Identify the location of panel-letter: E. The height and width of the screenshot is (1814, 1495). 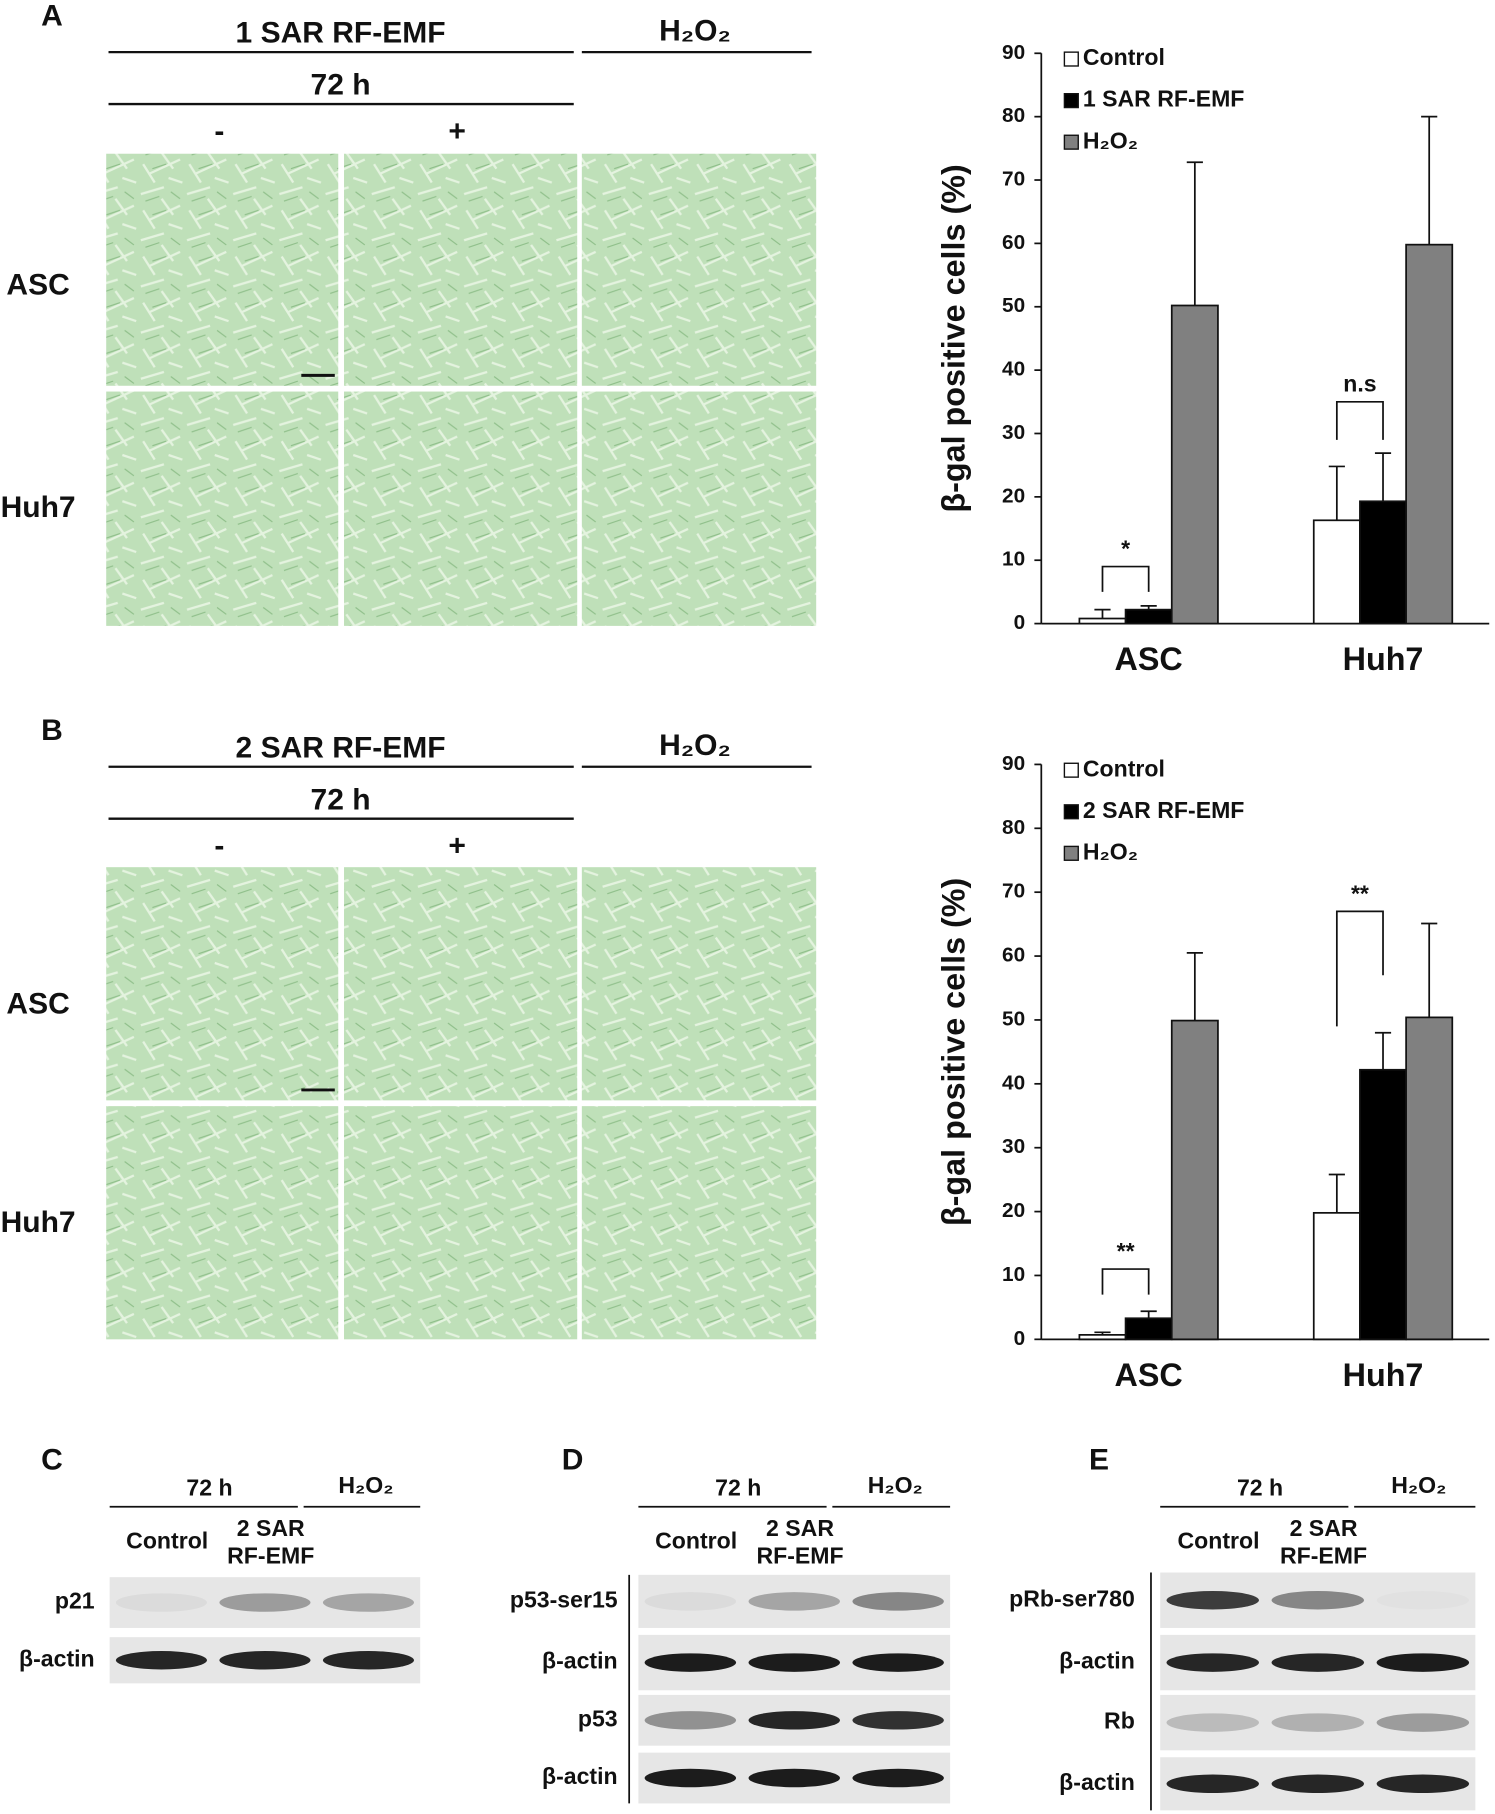
(1099, 1460).